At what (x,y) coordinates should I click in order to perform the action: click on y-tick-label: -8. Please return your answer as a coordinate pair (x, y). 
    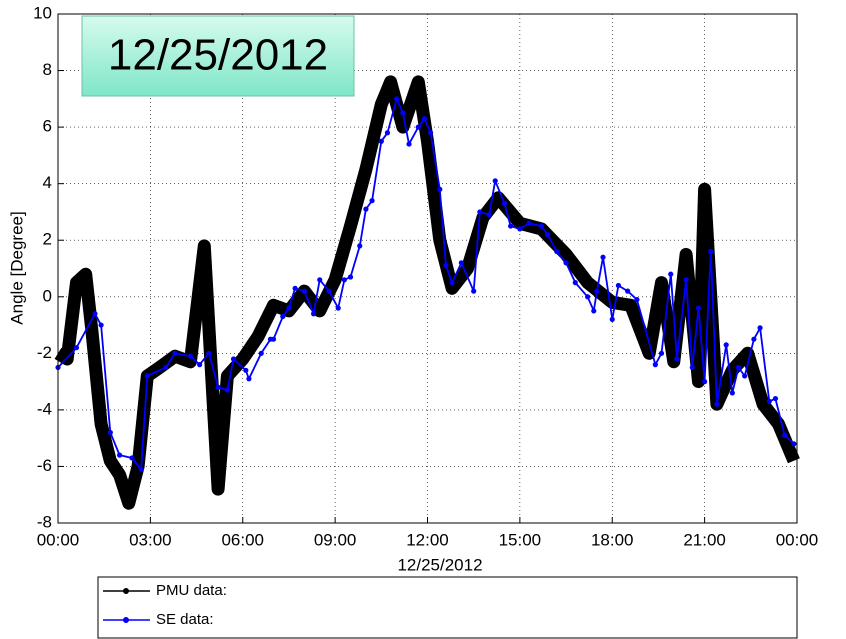
    Looking at the image, I should click on (44, 521).